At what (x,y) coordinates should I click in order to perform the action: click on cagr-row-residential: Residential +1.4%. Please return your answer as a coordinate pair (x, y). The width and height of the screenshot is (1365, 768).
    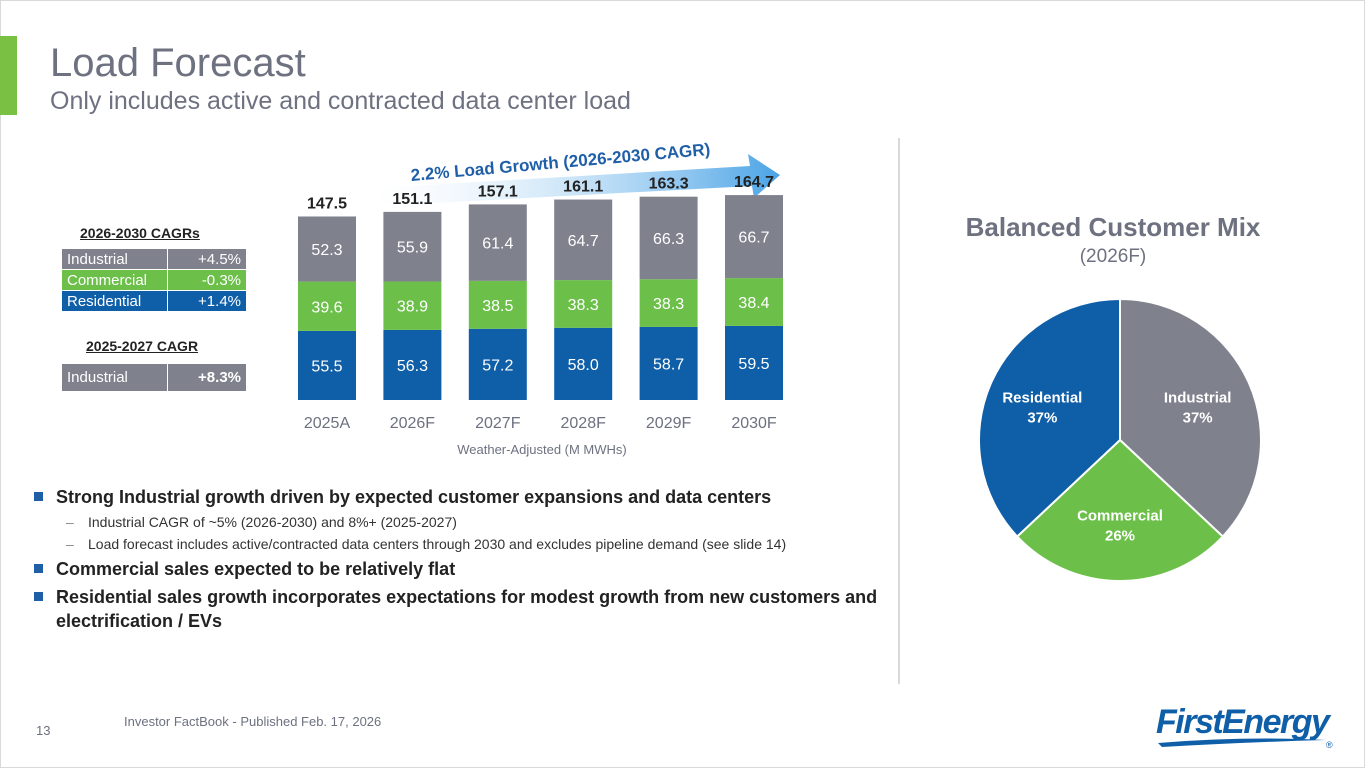
    Looking at the image, I should click on (154, 301).